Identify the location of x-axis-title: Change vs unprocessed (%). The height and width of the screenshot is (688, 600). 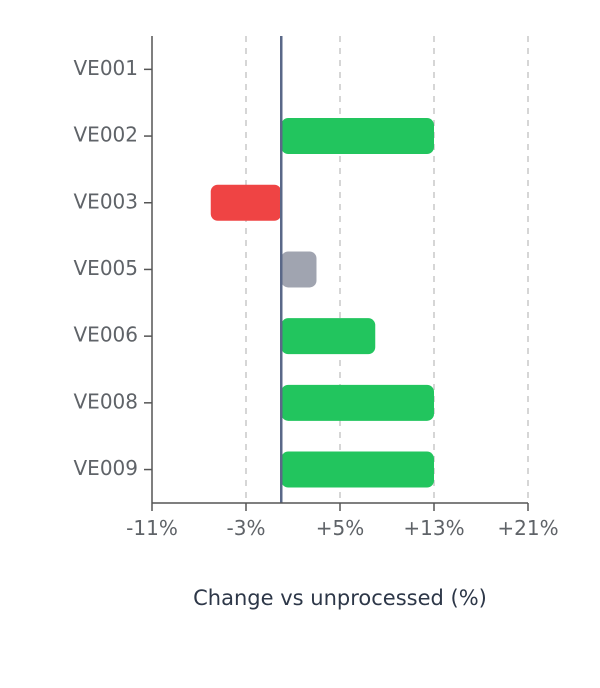
(340, 598).